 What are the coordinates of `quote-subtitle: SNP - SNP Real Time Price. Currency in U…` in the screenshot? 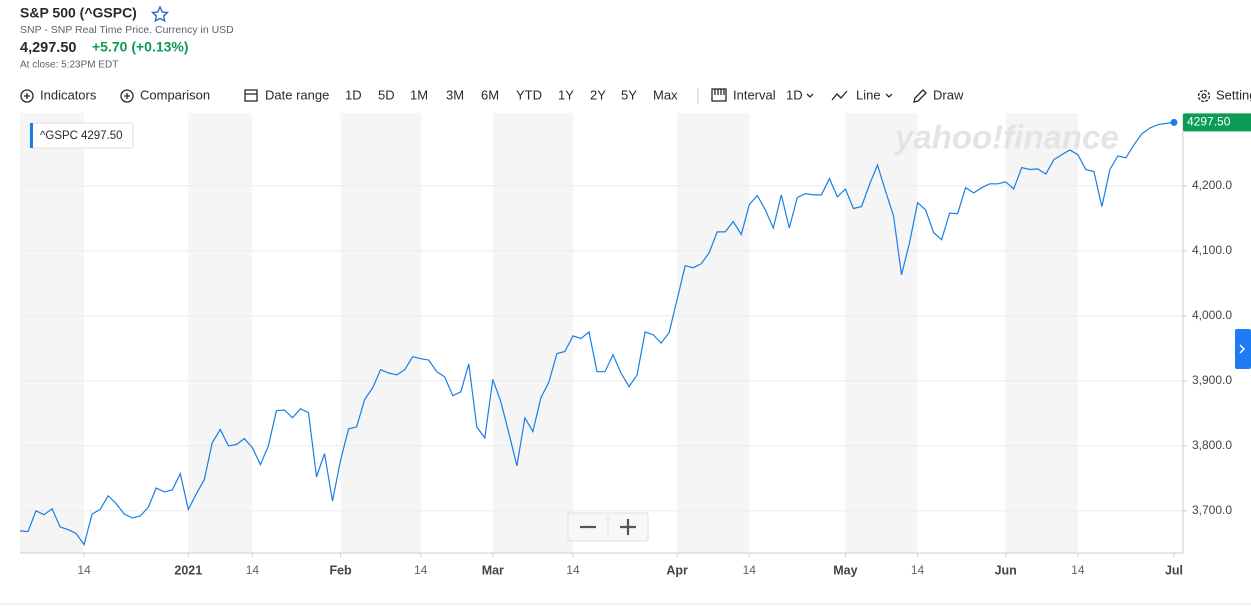 It's located at (127, 30).